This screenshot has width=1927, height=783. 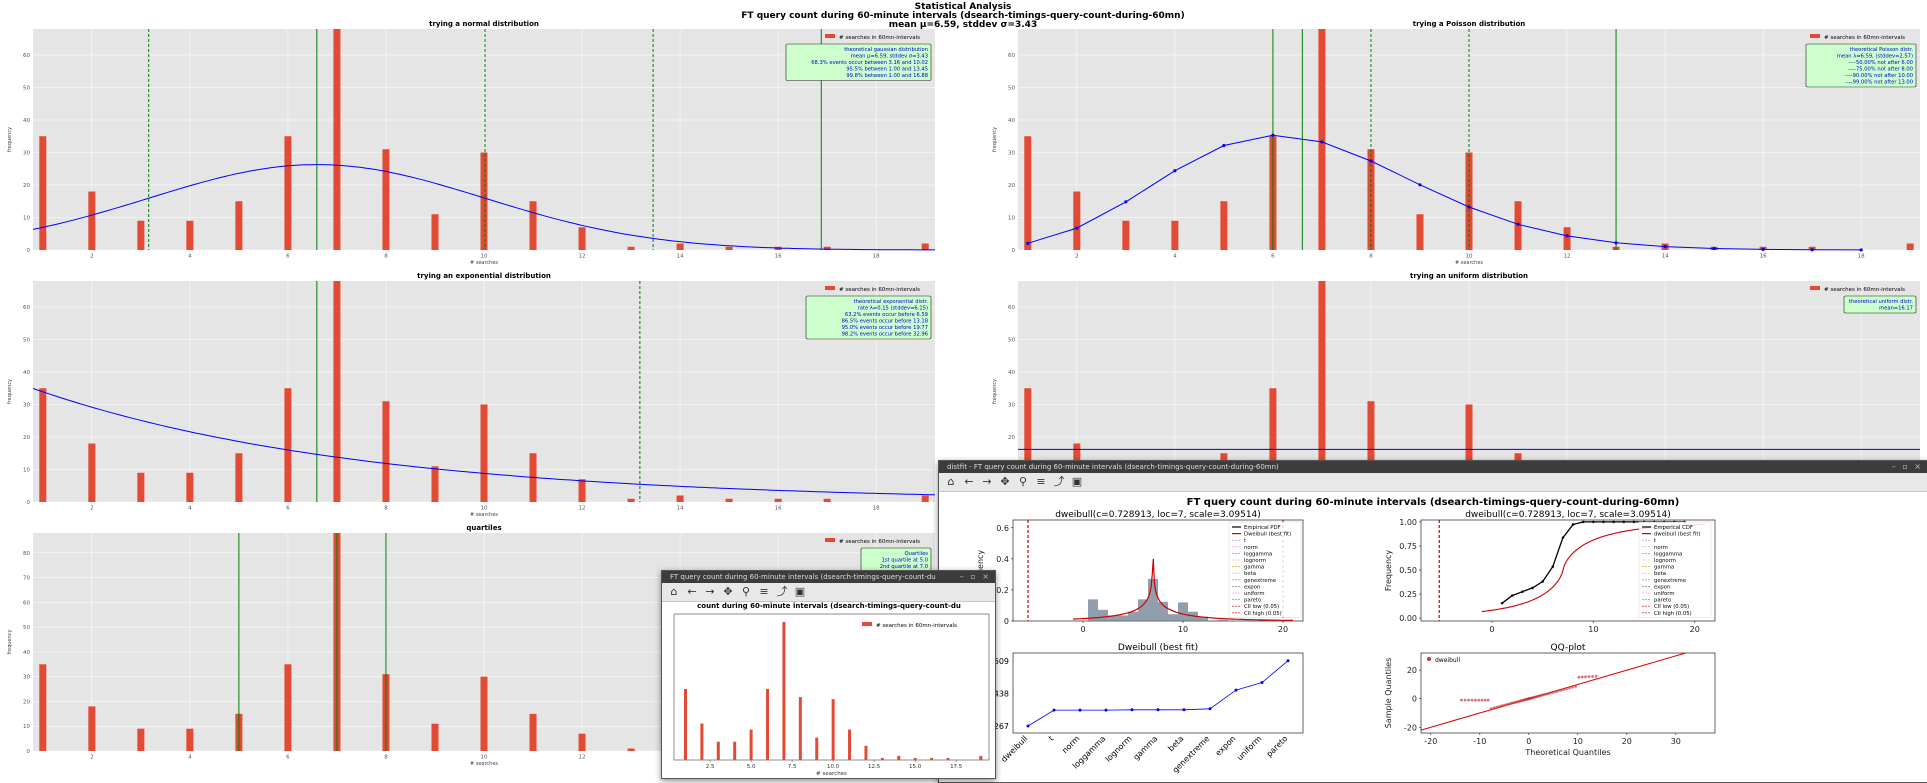 I want to click on info-line: Quartiles, so click(x=917, y=554).